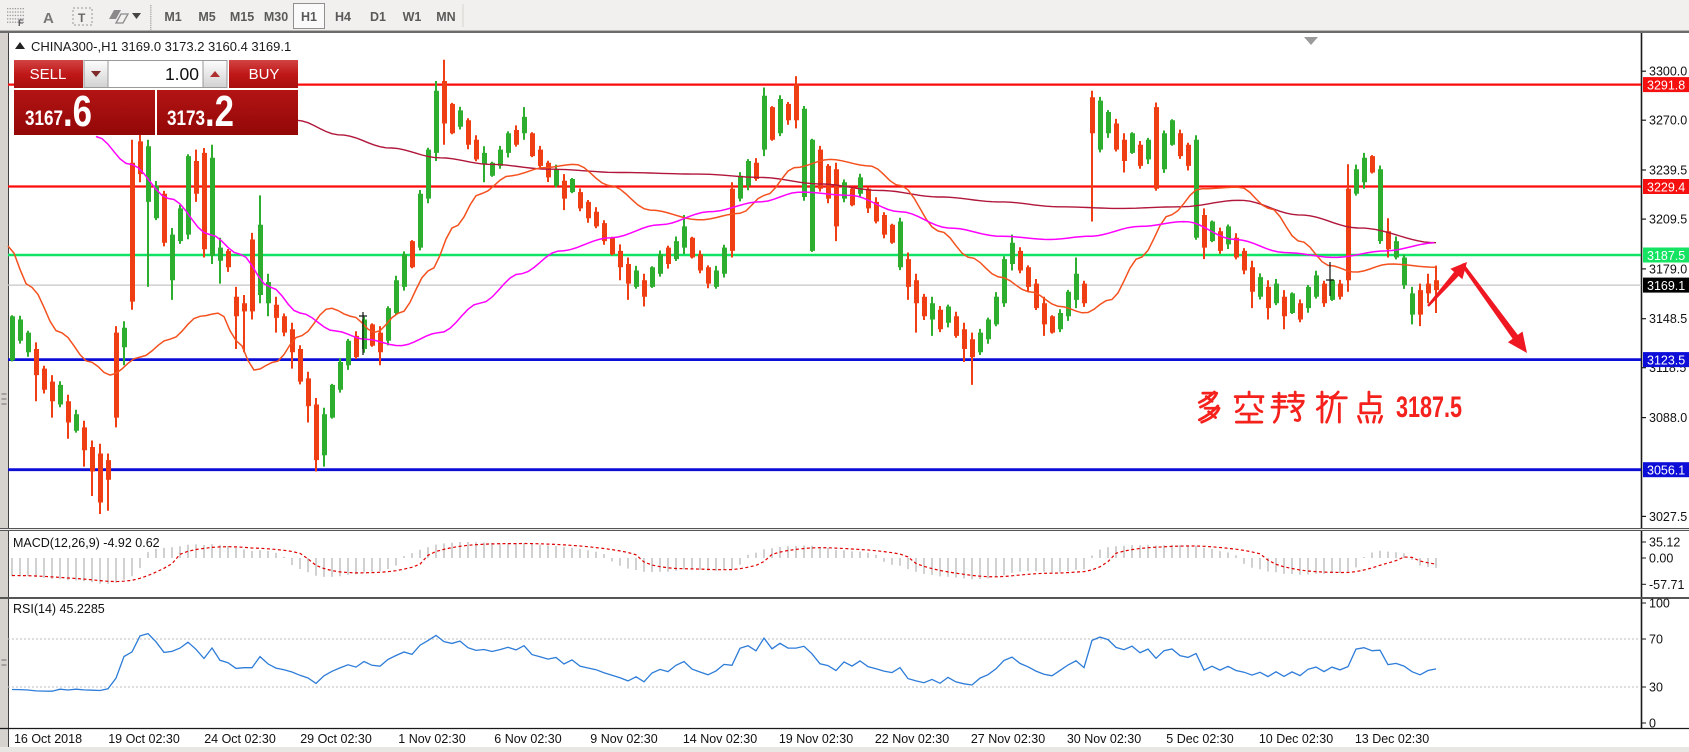  What do you see at coordinates (242, 17) in the screenshot?
I see `svg-text: M15` at bounding box center [242, 17].